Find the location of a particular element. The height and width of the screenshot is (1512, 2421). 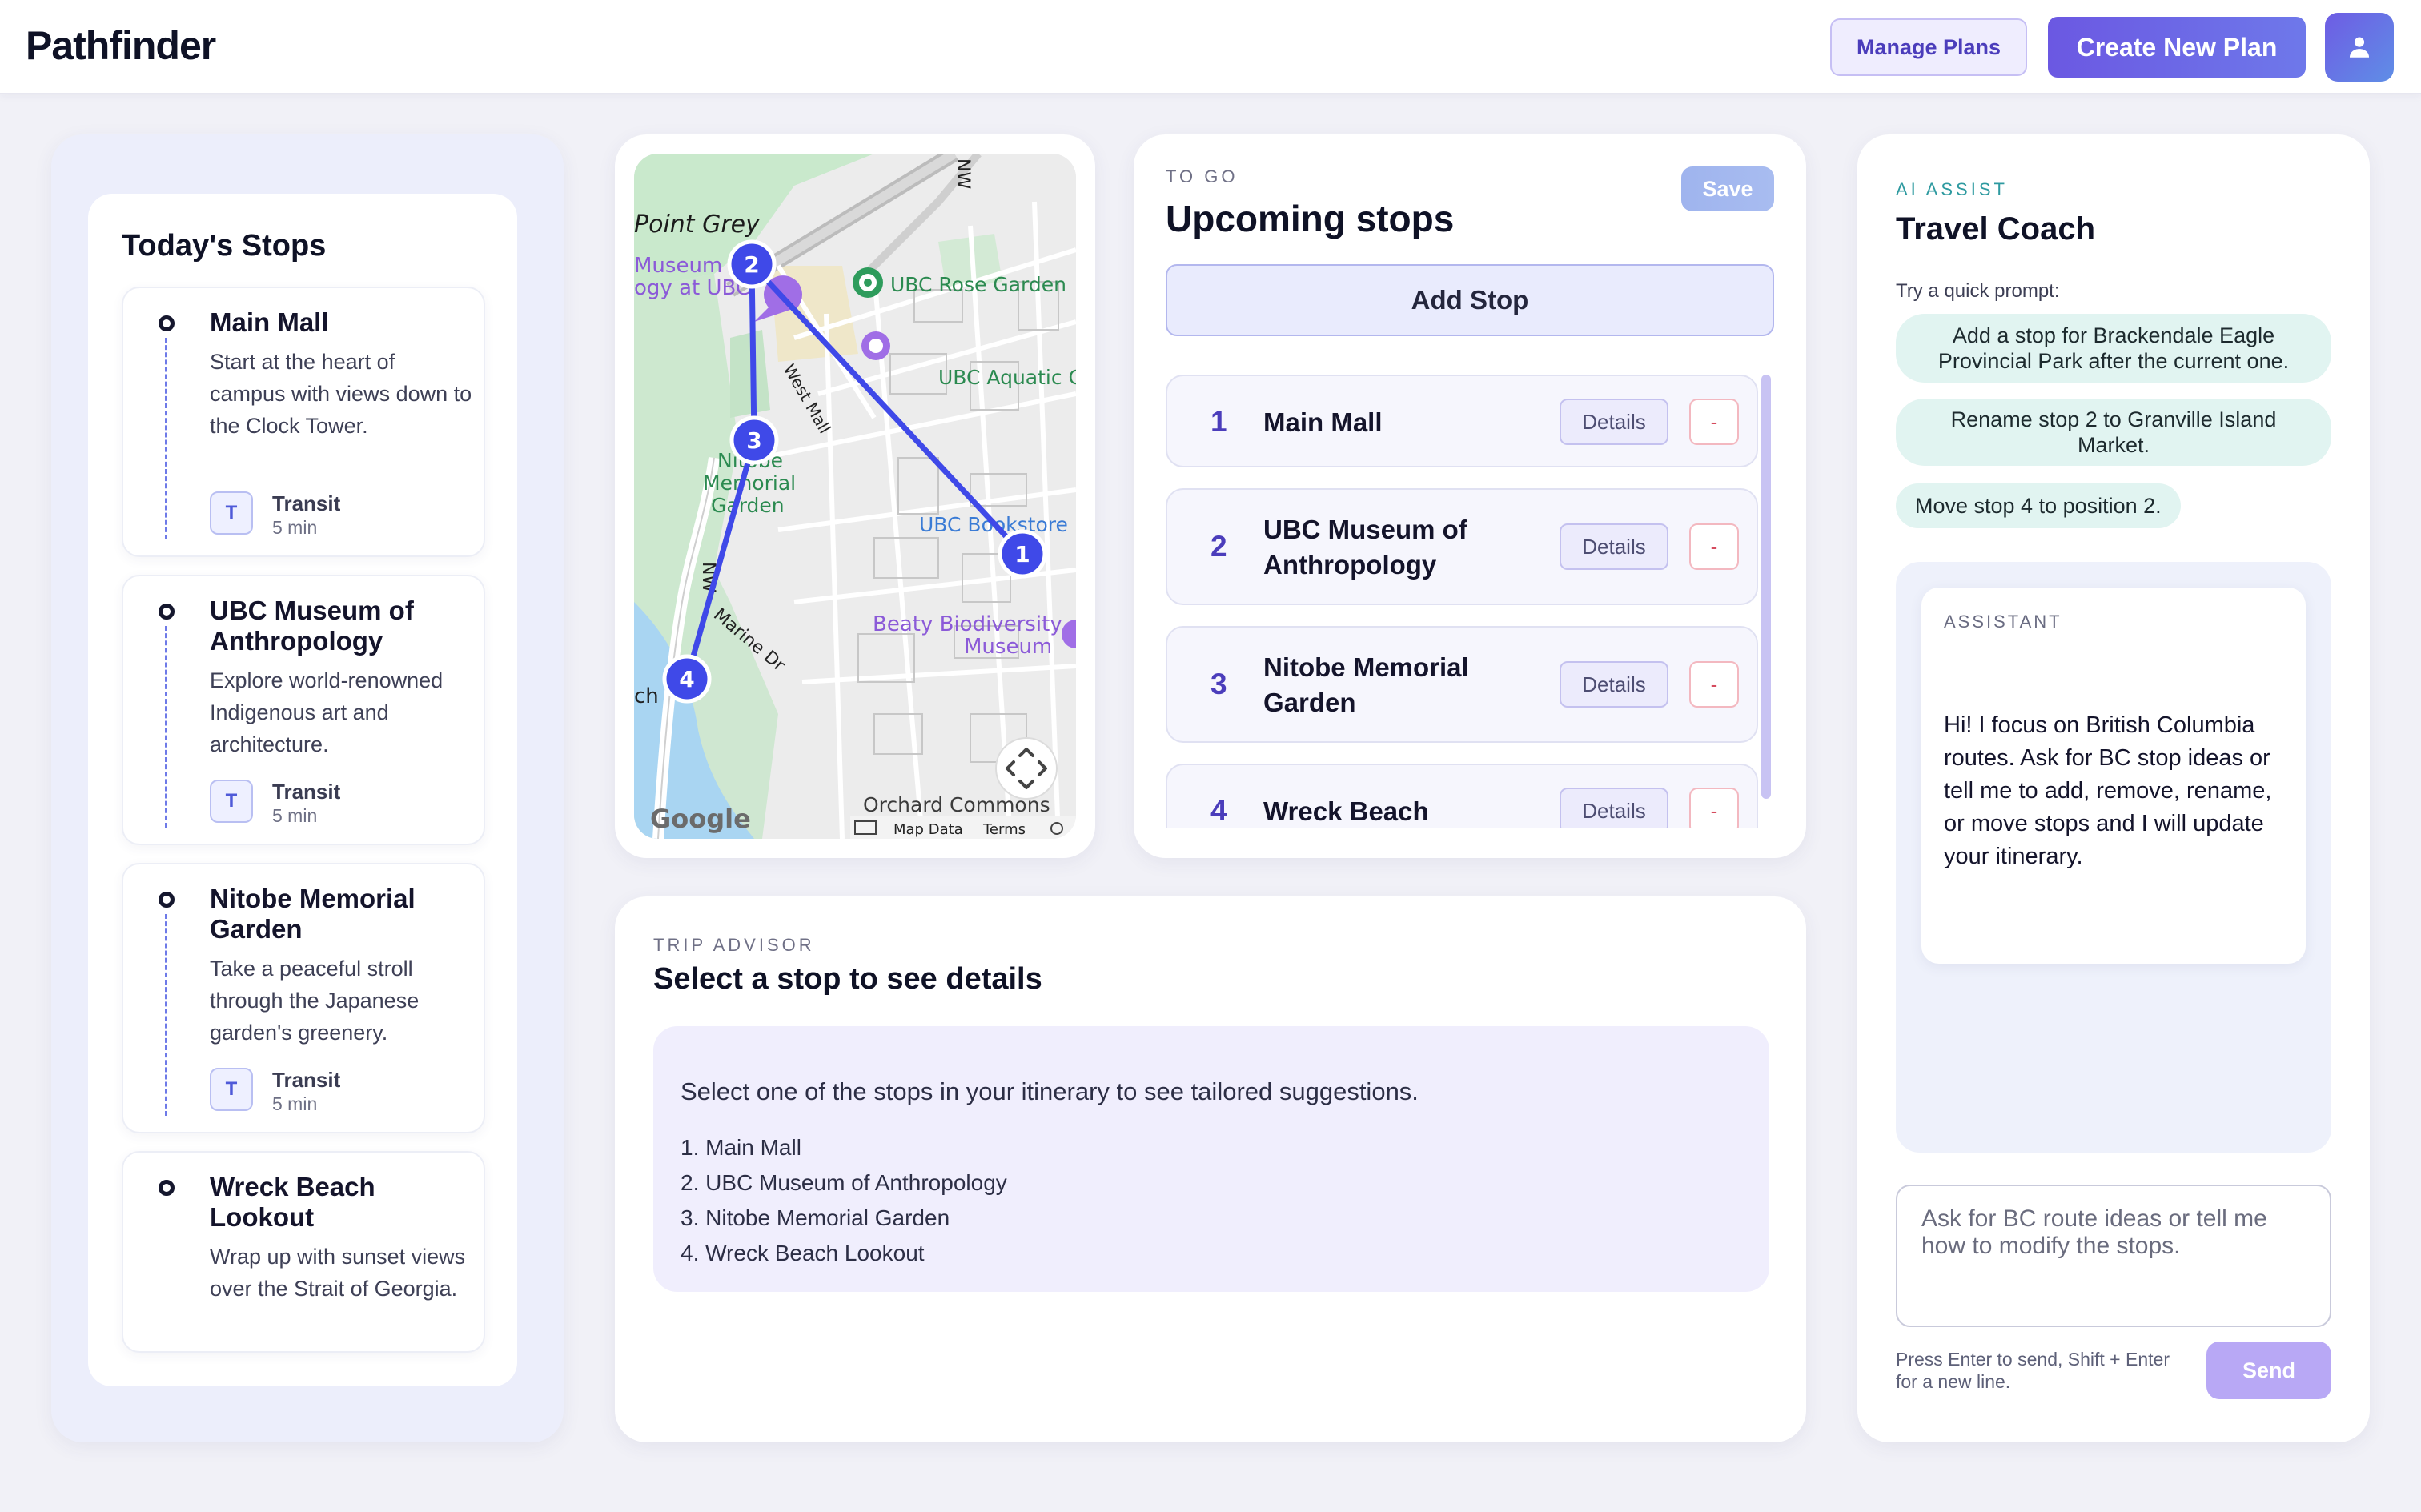

upcoming-row-2: 2 UBC Museum of Anthropology Details - is located at coordinates (1462, 546).